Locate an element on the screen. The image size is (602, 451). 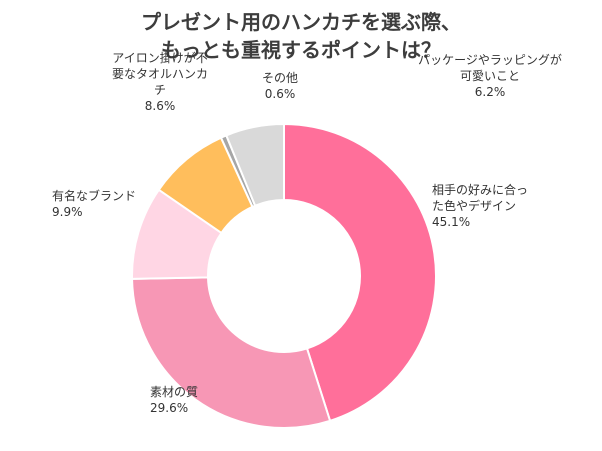
slice-label-0: 相手の好みに合った色やデザイン 45.1% is located at coordinates (480, 205).